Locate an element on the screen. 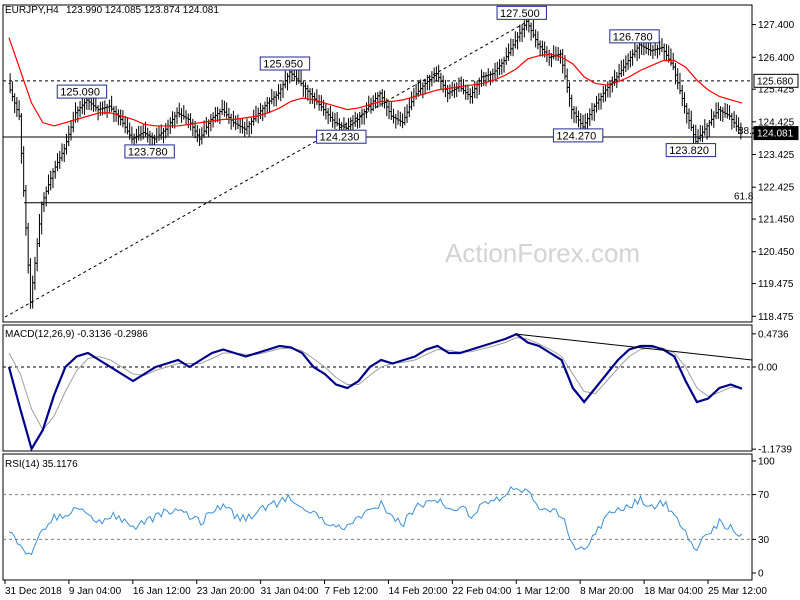  level-label: 124.270 is located at coordinates (578, 135).